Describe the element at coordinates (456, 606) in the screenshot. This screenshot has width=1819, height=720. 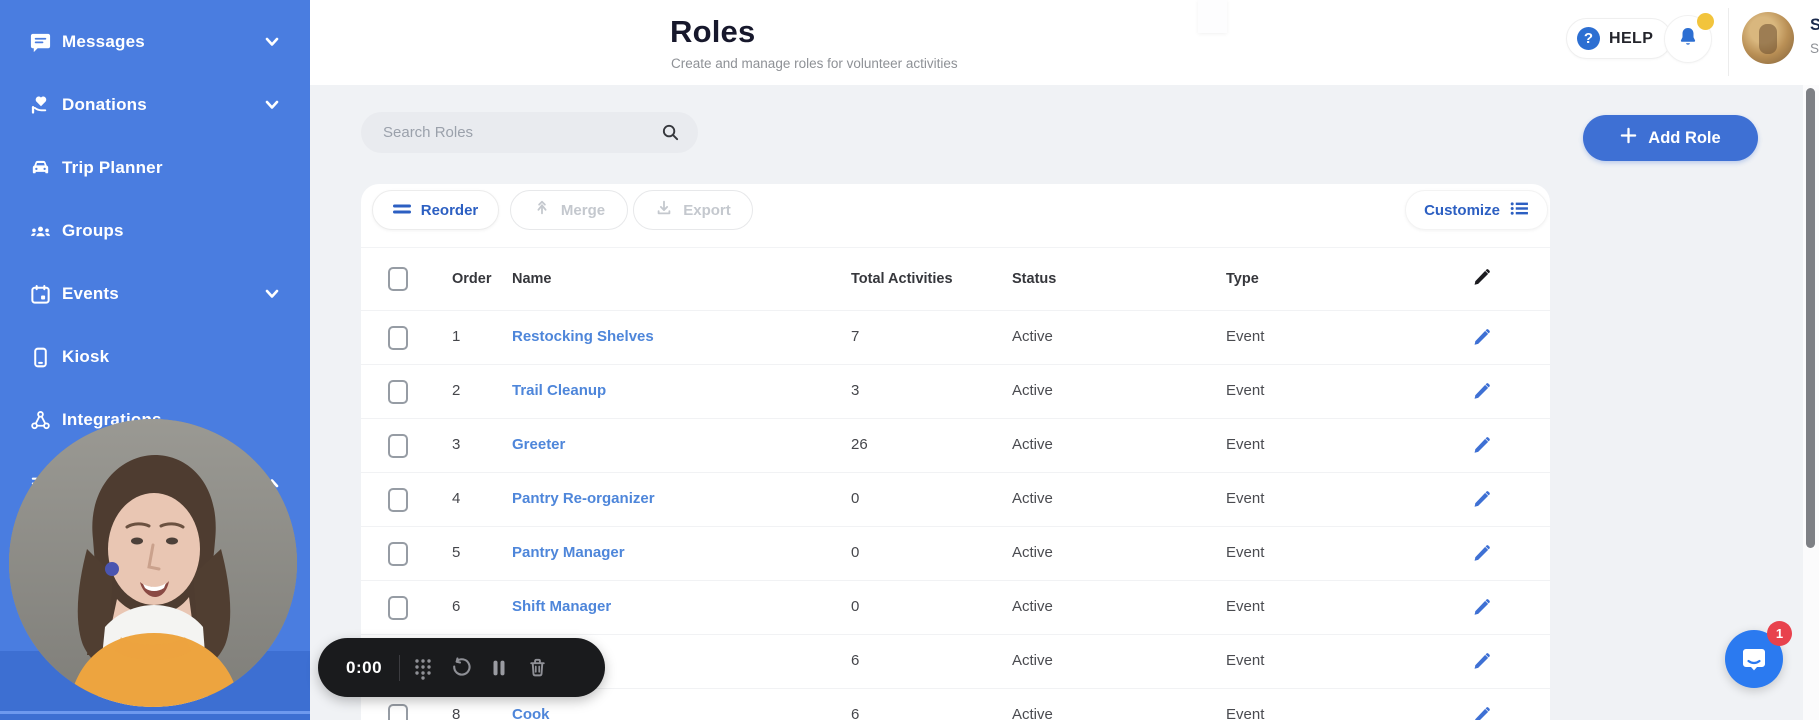
I see `cell-order: 6` at that location.